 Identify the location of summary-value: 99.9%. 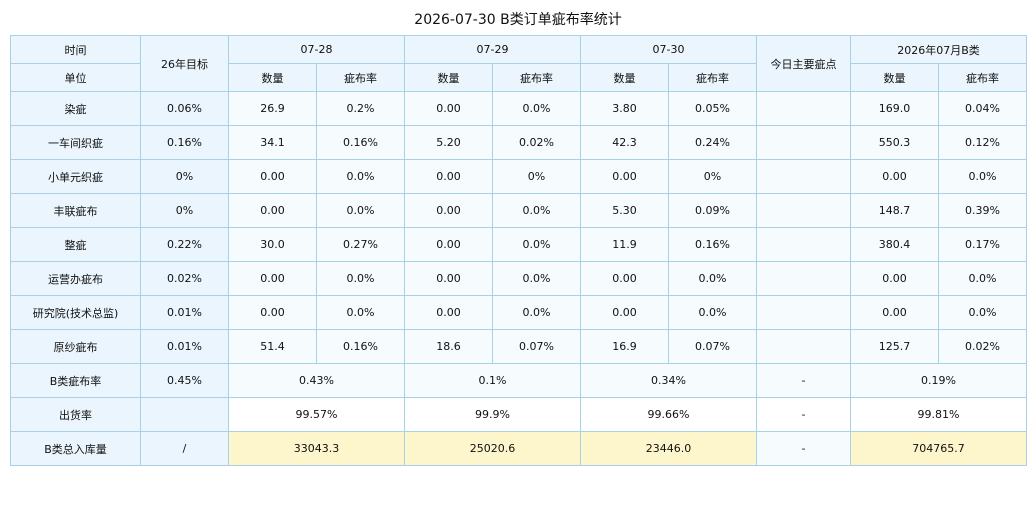
(492, 414).